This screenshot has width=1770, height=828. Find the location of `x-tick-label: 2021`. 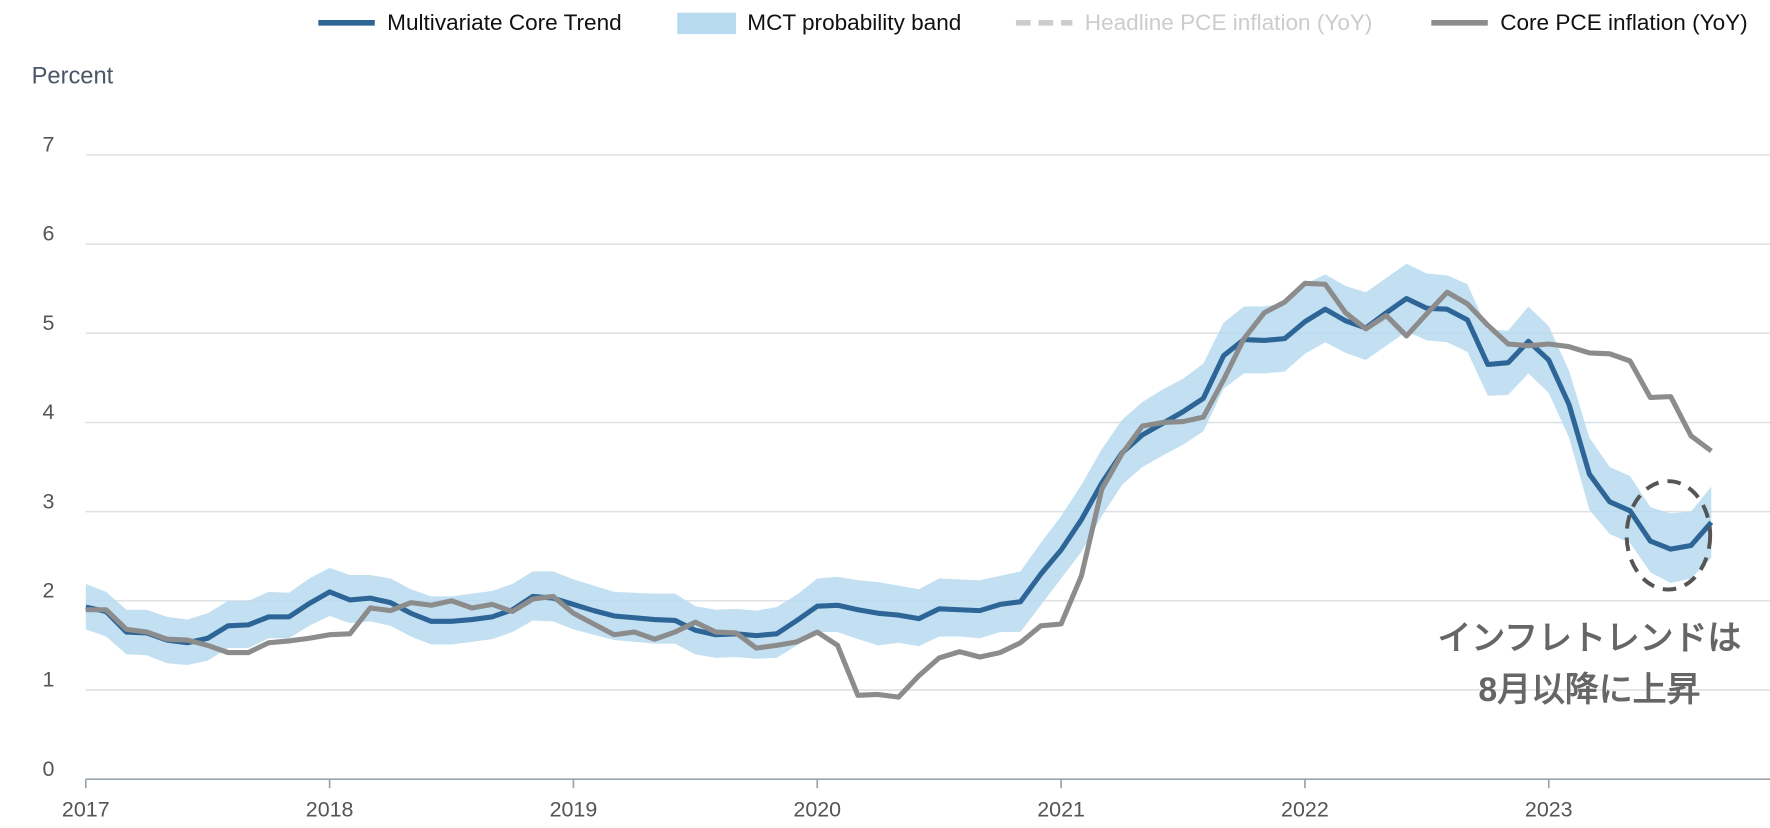

x-tick-label: 2021 is located at coordinates (1061, 809).